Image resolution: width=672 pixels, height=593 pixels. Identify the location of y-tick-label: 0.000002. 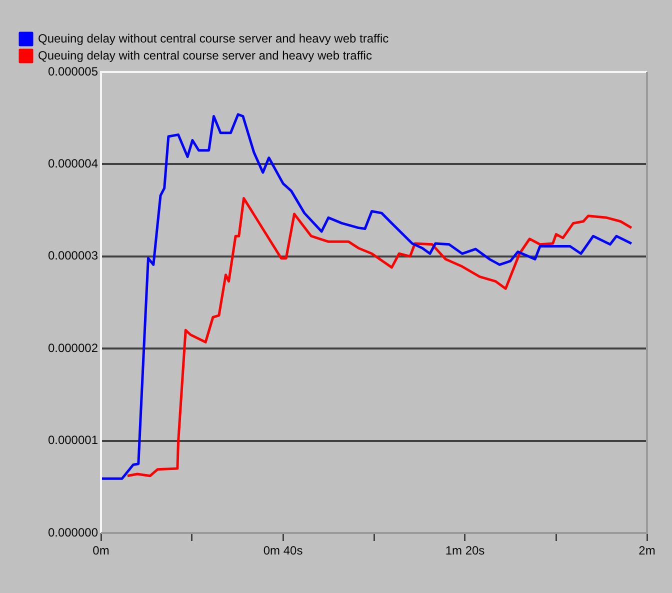
(73, 347).